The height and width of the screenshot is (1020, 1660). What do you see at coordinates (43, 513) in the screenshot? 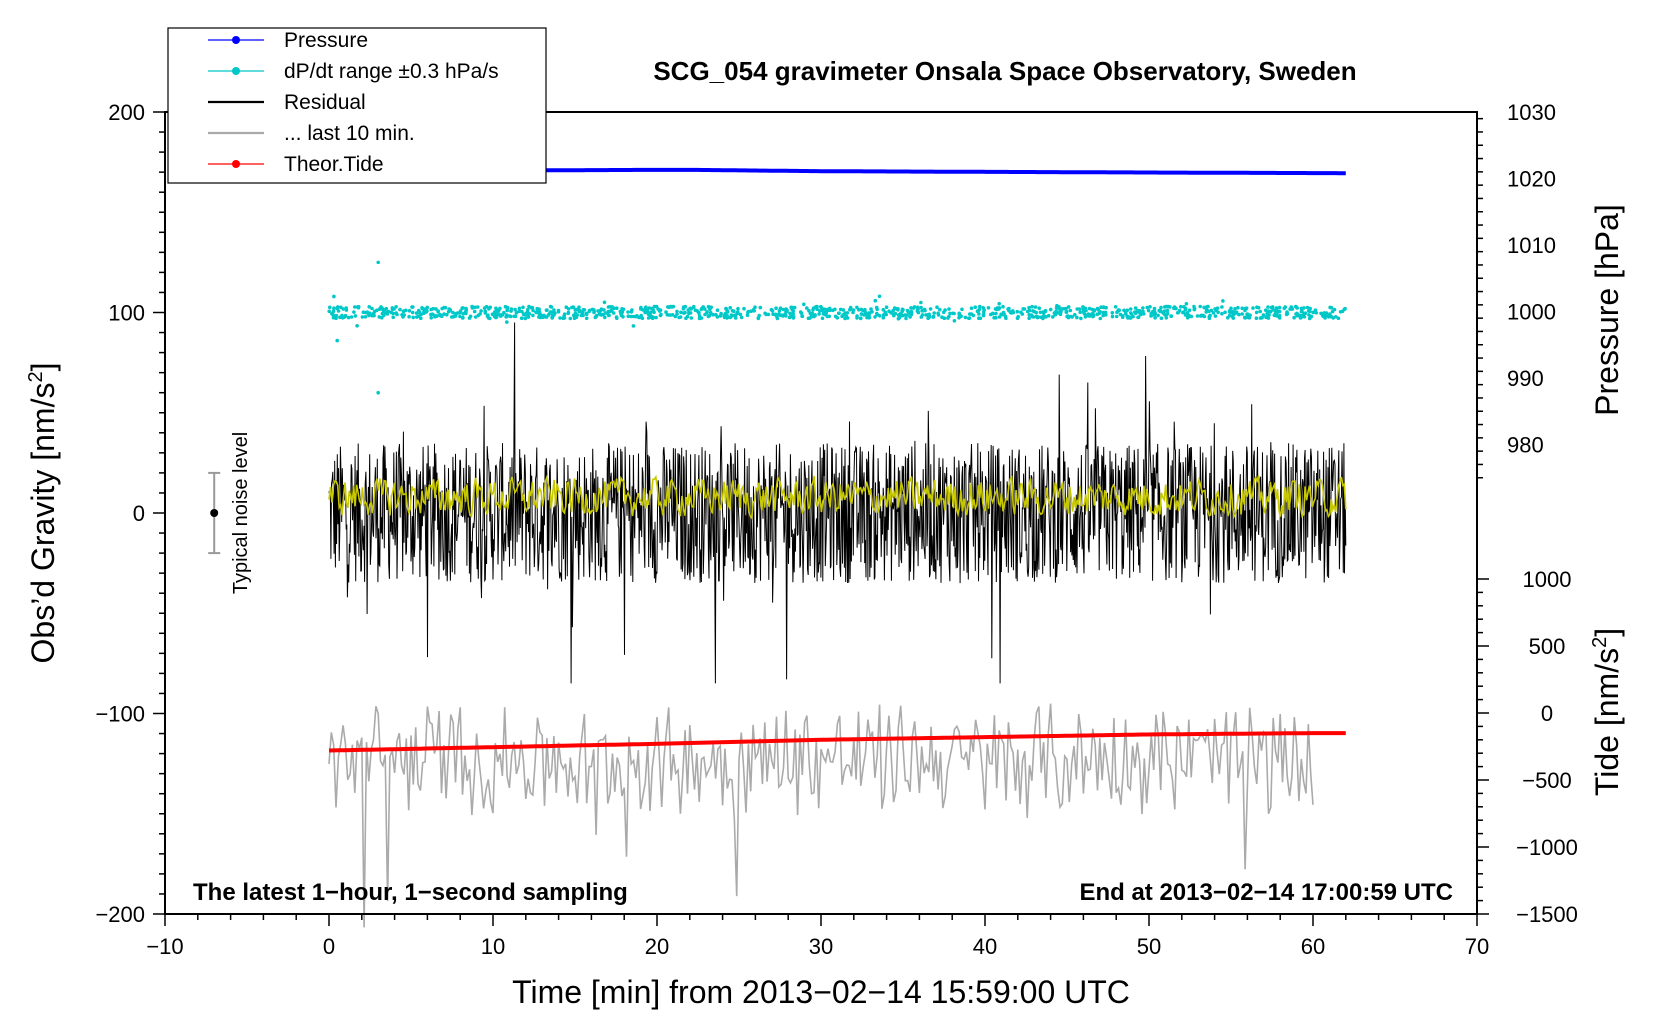
I see `y-axis-left-title: Obs’d Gravity [nm/s2]` at bounding box center [43, 513].